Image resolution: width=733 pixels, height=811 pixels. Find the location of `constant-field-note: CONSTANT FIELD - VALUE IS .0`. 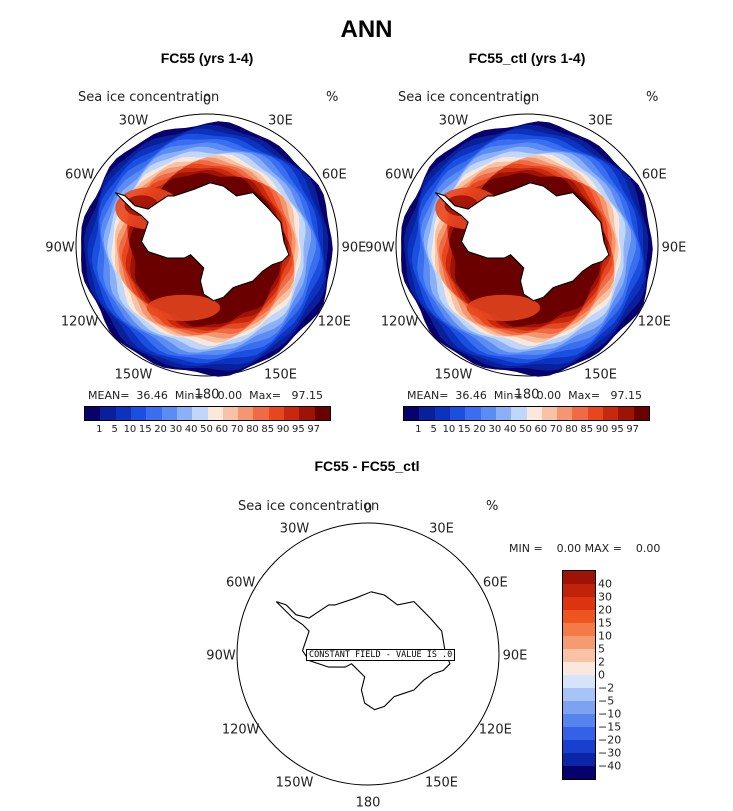

constant-field-note: CONSTANT FIELD - VALUE IS .0 is located at coordinates (381, 655).